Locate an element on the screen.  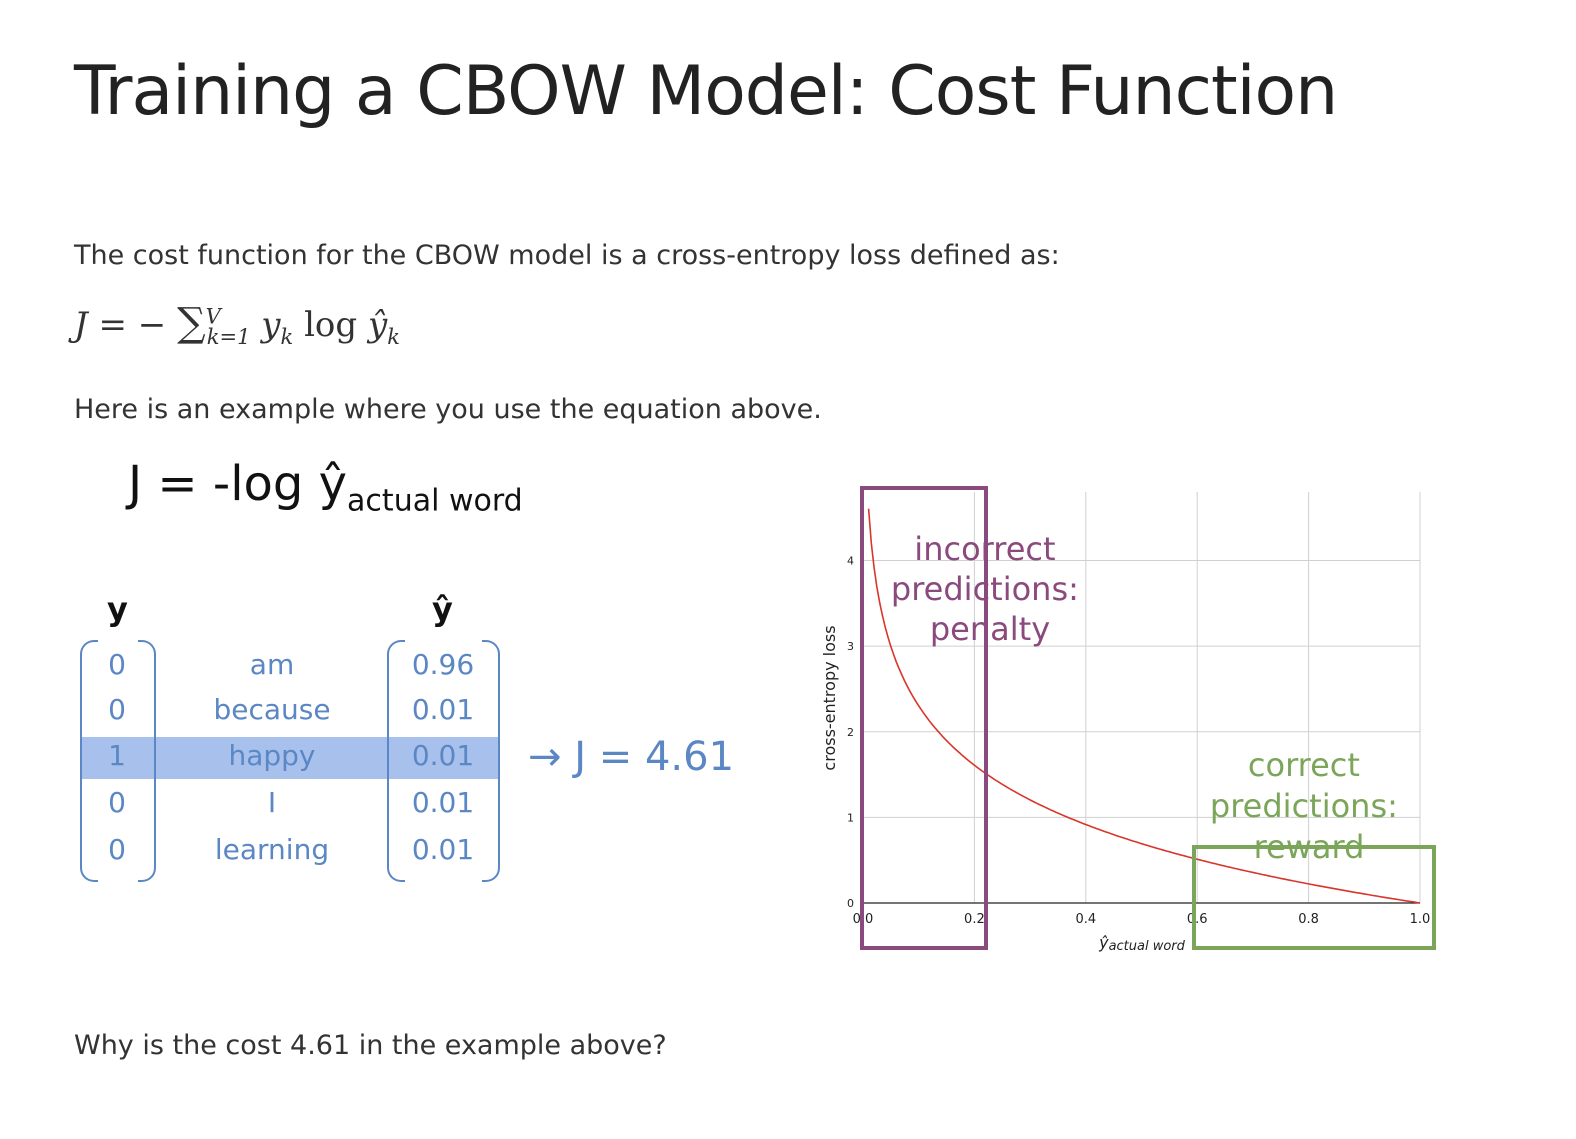
formula-term-yhat-sub: k is located at coordinates (393, 336).